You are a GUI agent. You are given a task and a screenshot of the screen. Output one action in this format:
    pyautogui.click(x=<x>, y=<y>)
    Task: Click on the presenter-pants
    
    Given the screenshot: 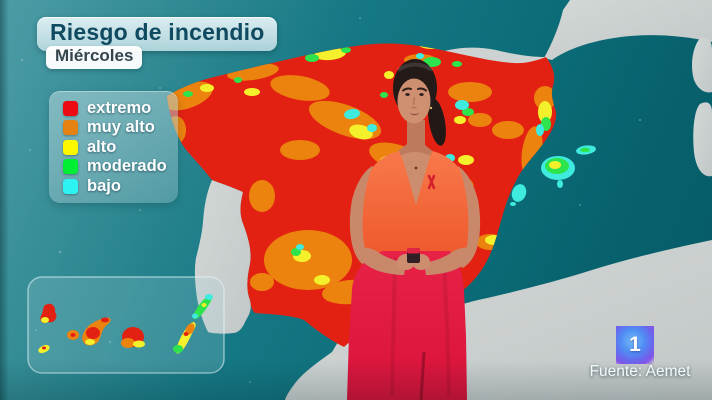 What is the action you would take?
    pyautogui.click(x=407, y=325)
    